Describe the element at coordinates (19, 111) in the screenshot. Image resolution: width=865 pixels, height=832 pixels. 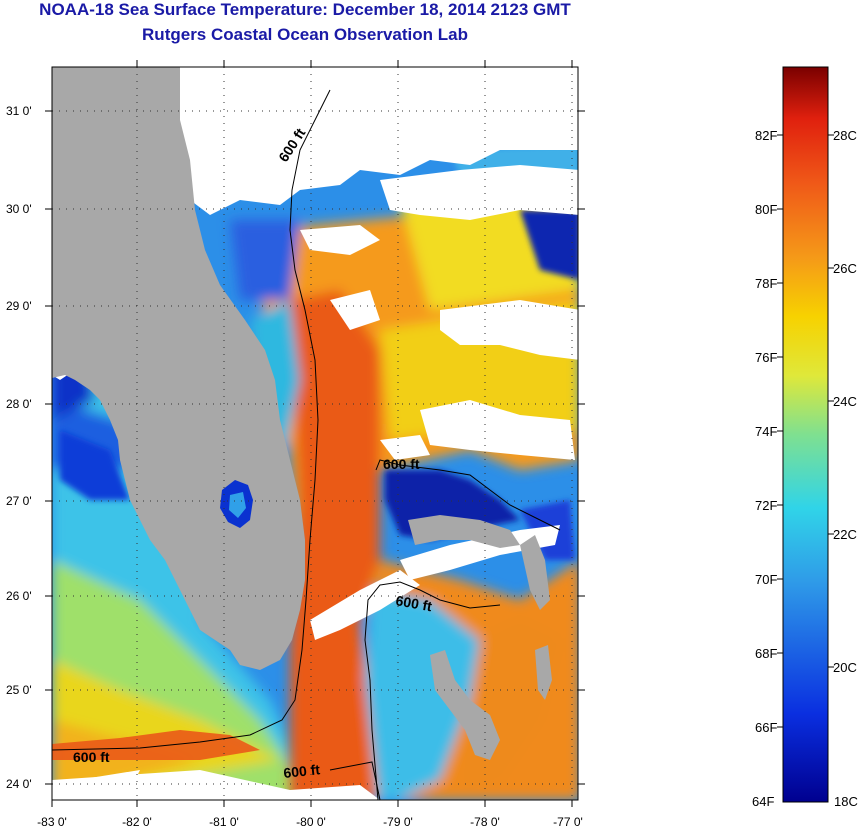
I see `lat-label: 31 0'` at that location.